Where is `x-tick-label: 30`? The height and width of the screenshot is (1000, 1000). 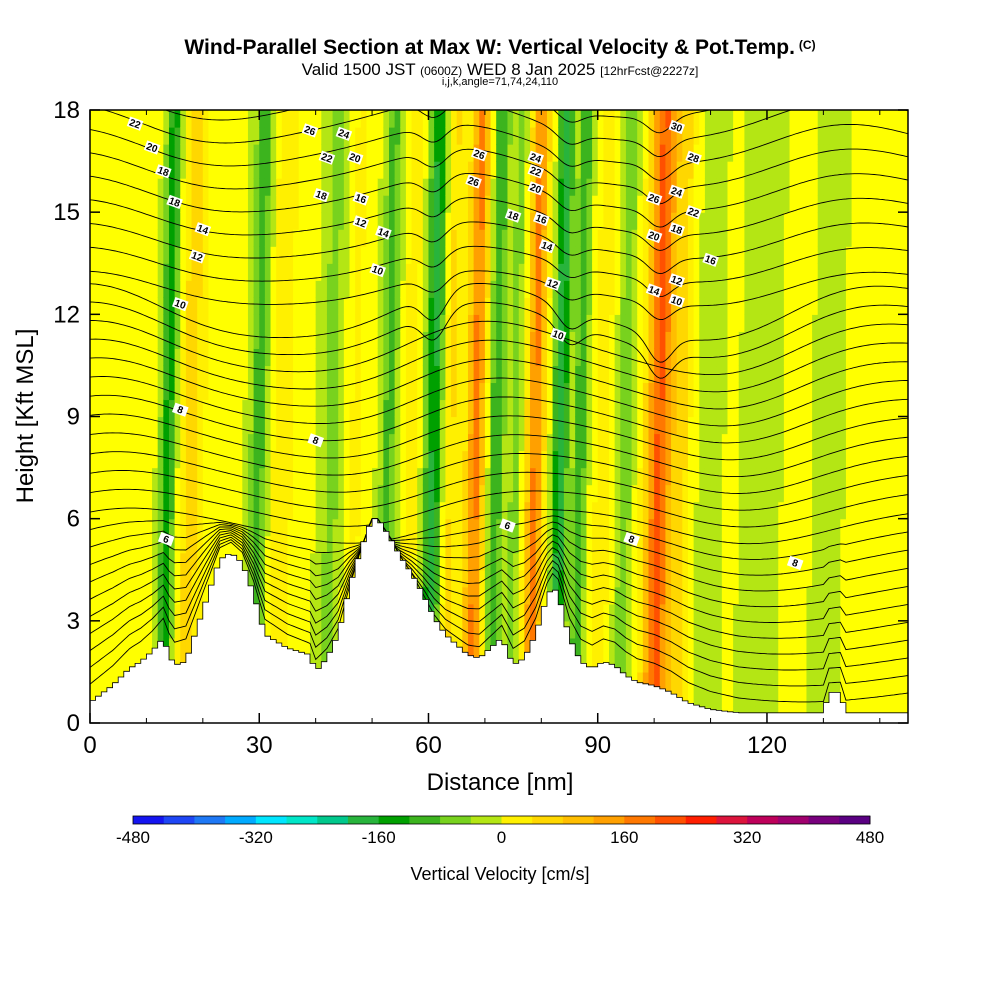
x-tick-label: 30 is located at coordinates (259, 745).